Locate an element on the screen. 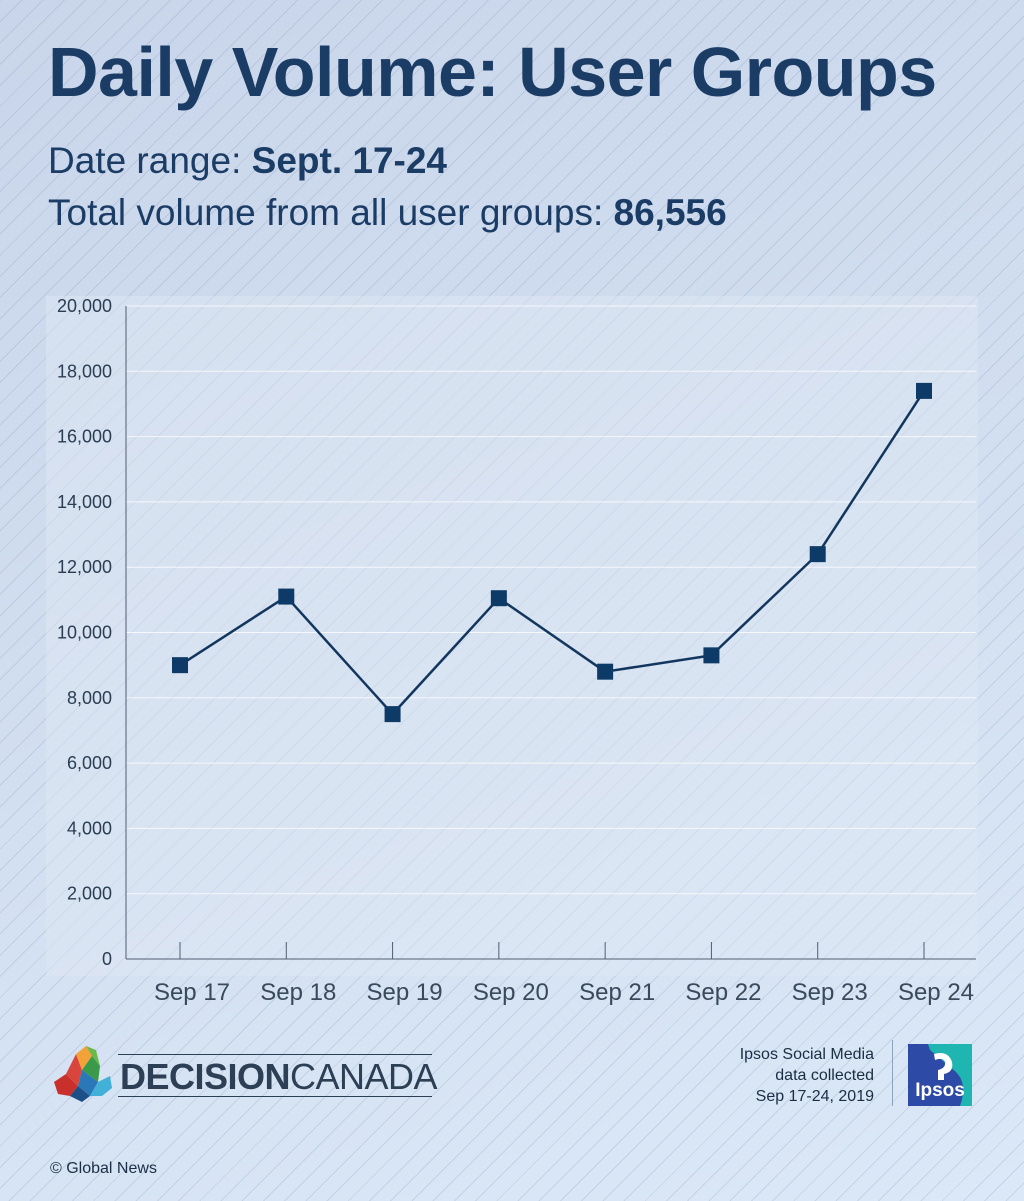 The height and width of the screenshot is (1201, 1024). x-tick-label: Sep 24 is located at coordinates (936, 992).